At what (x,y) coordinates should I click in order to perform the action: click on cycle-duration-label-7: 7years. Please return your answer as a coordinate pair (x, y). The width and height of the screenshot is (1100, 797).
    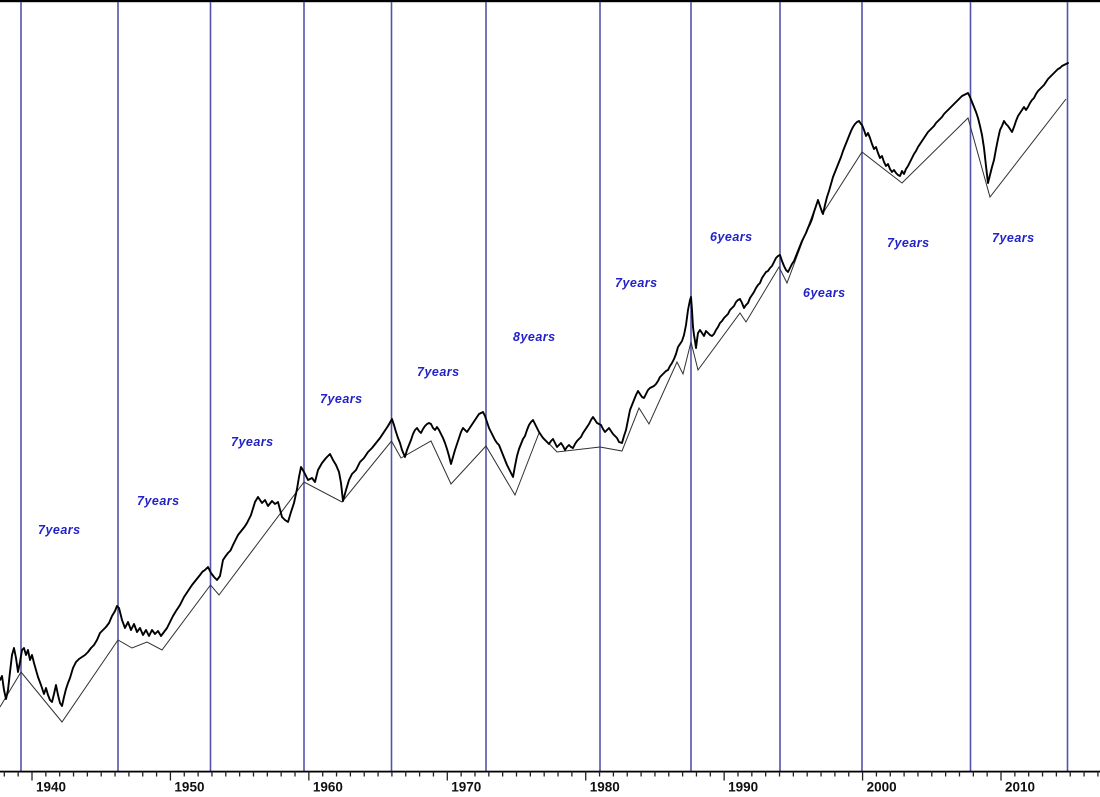
    Looking at the image, I should click on (636, 283).